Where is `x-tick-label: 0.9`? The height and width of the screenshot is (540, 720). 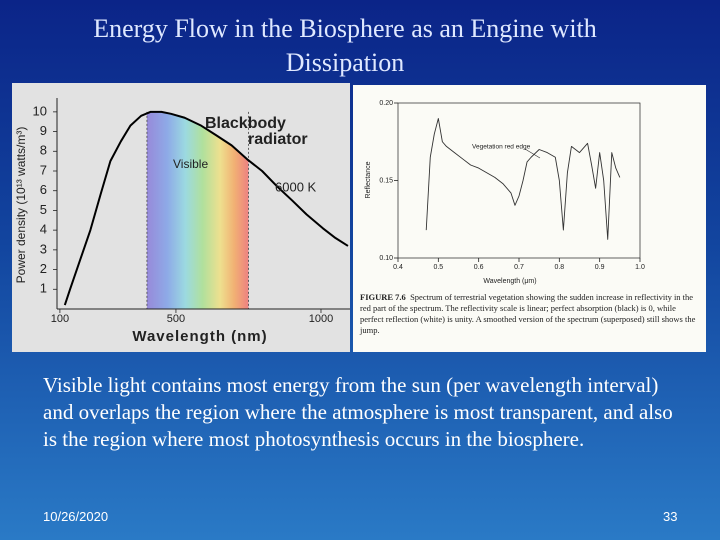
x-tick-label: 0.9 is located at coordinates (600, 267).